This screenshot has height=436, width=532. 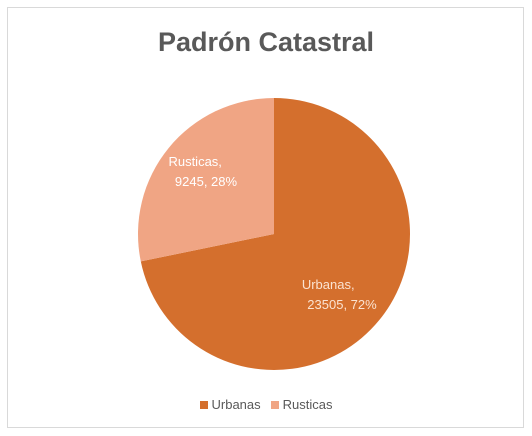 I want to click on data-label-urbanas-value: 23505, 72%, so click(x=342, y=304).